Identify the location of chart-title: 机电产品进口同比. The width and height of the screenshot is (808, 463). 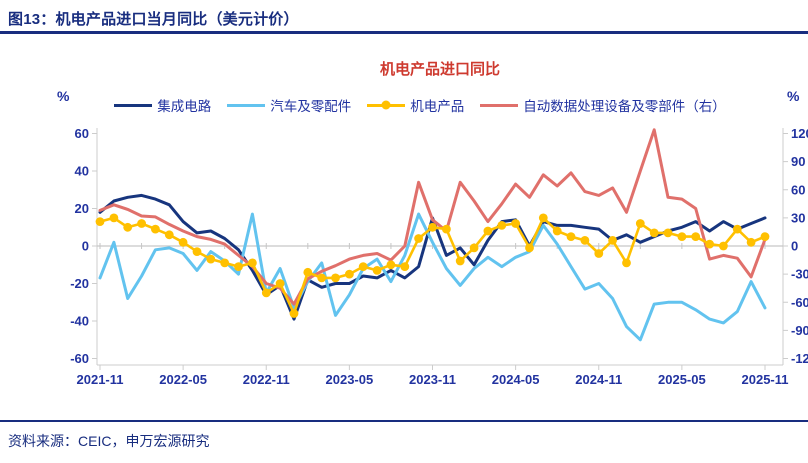
(439, 69).